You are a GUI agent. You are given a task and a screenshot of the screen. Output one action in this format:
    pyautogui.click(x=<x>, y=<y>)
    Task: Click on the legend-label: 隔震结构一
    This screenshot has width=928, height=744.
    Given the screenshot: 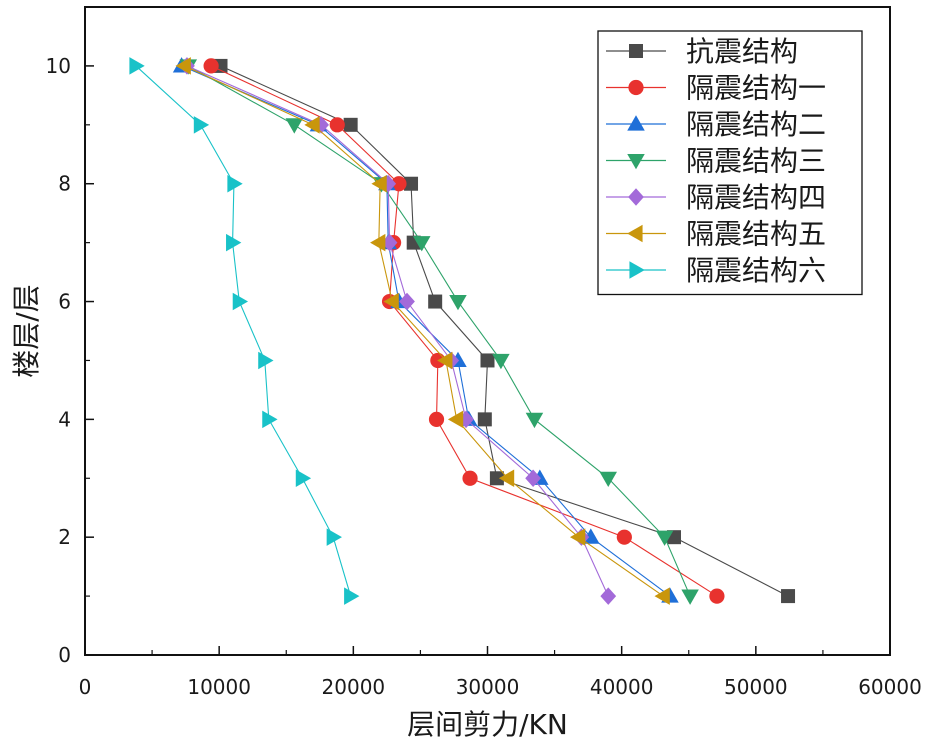 What is the action you would take?
    pyautogui.click(x=756, y=88)
    